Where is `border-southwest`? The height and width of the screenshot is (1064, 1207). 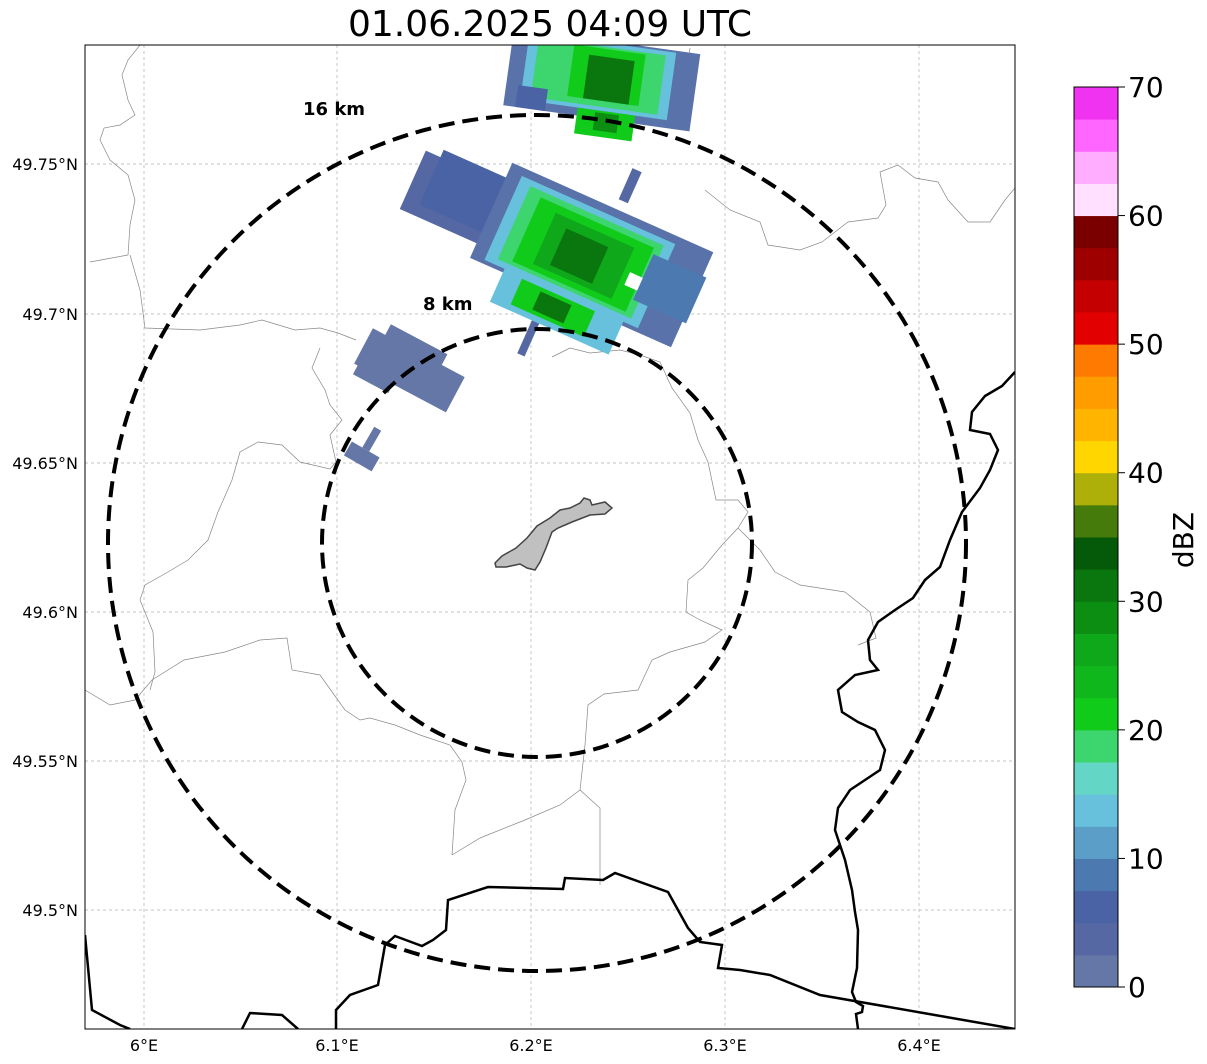
border-southwest is located at coordinates (269, 1020).